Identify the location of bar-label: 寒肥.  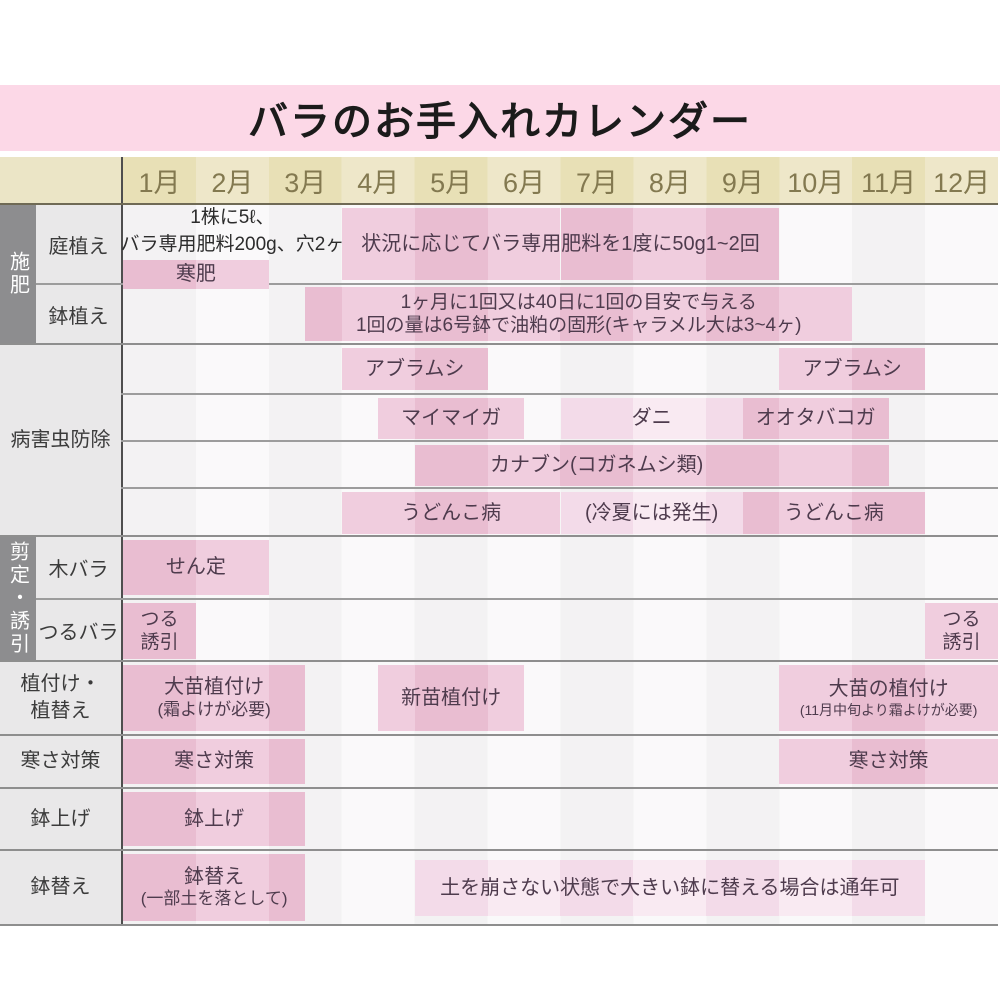
(196, 274).